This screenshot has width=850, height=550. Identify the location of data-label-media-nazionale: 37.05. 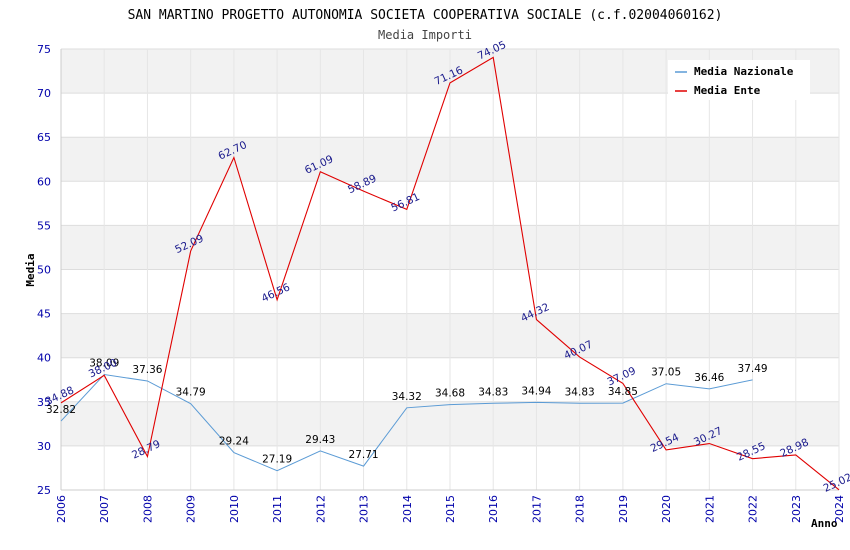
(666, 373).